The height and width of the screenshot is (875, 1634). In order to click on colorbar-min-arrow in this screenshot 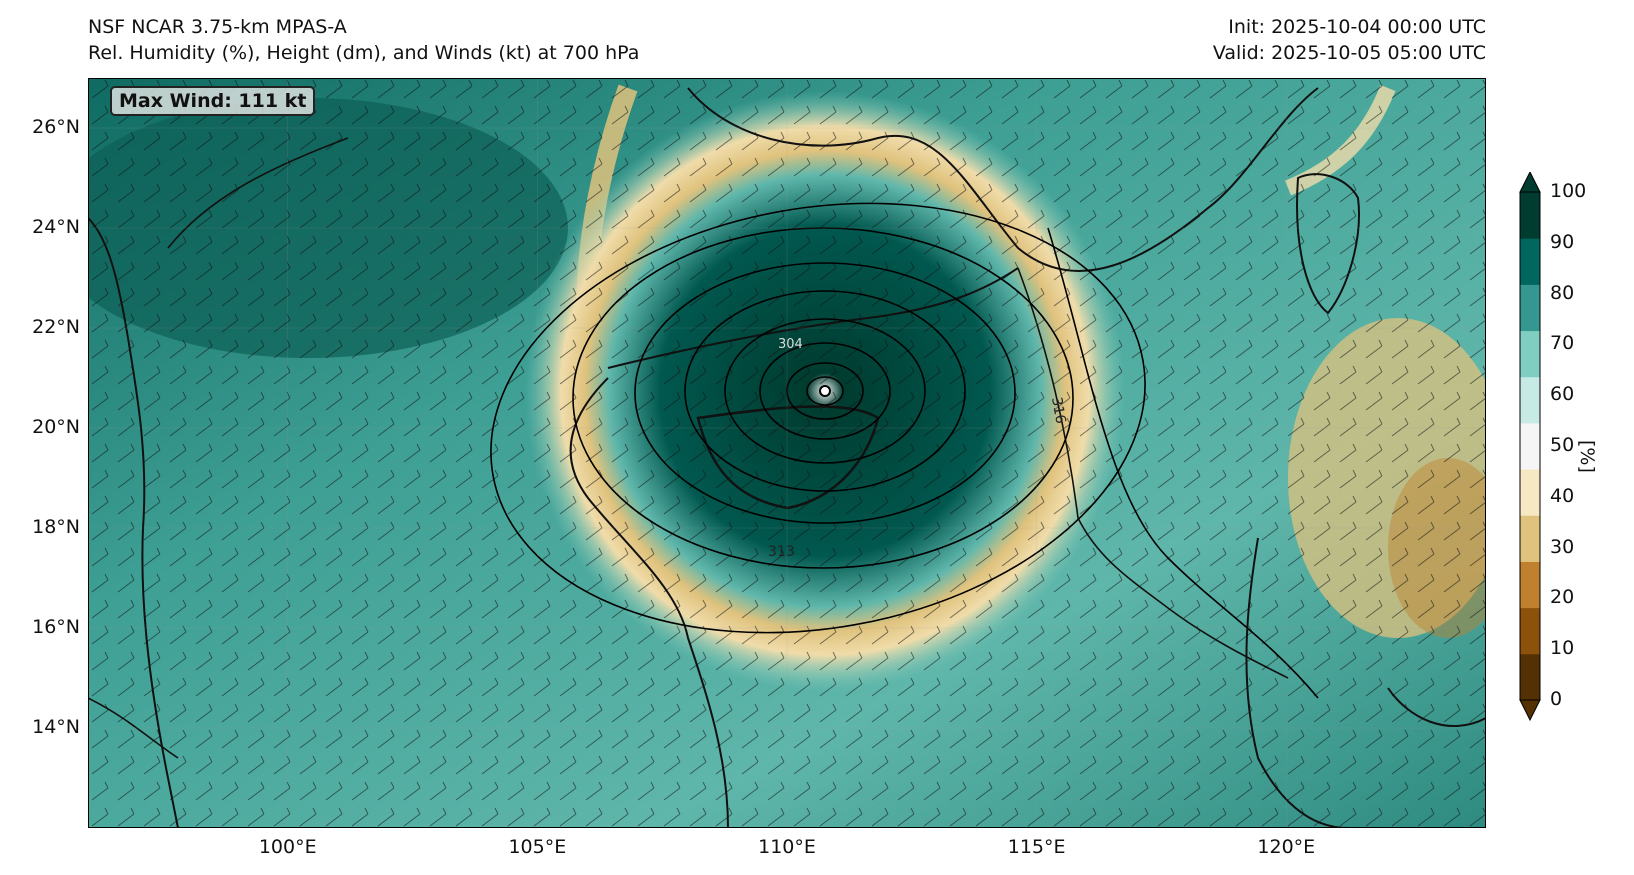, I will do `click(1530, 710)`.